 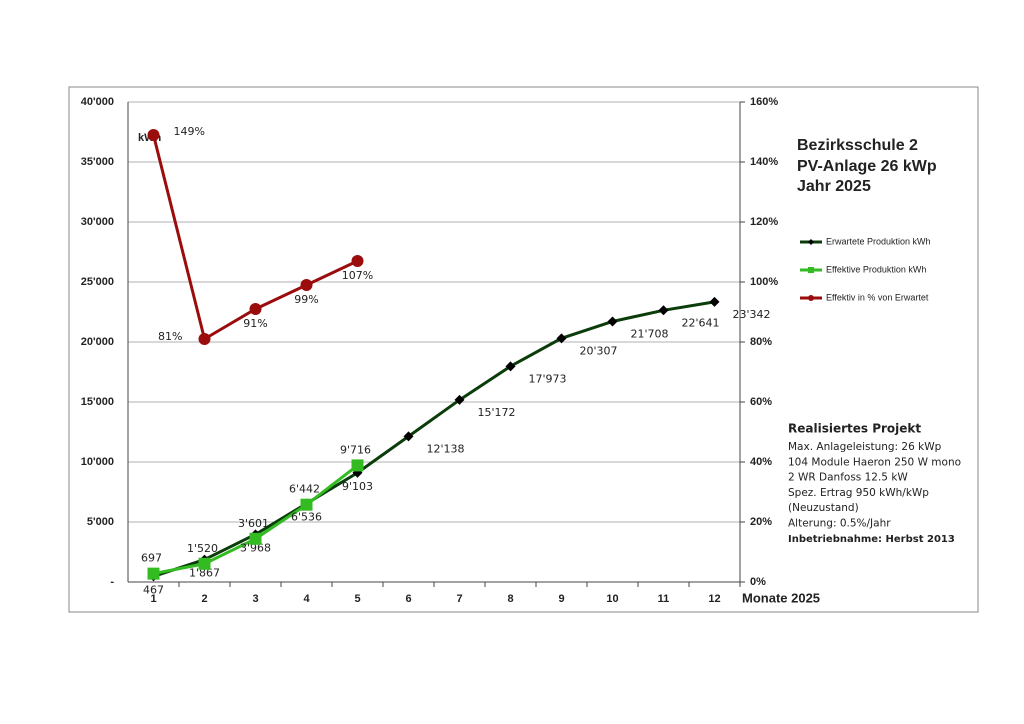 What do you see at coordinates (153, 589) in the screenshot?
I see `data-label: 467` at bounding box center [153, 589].